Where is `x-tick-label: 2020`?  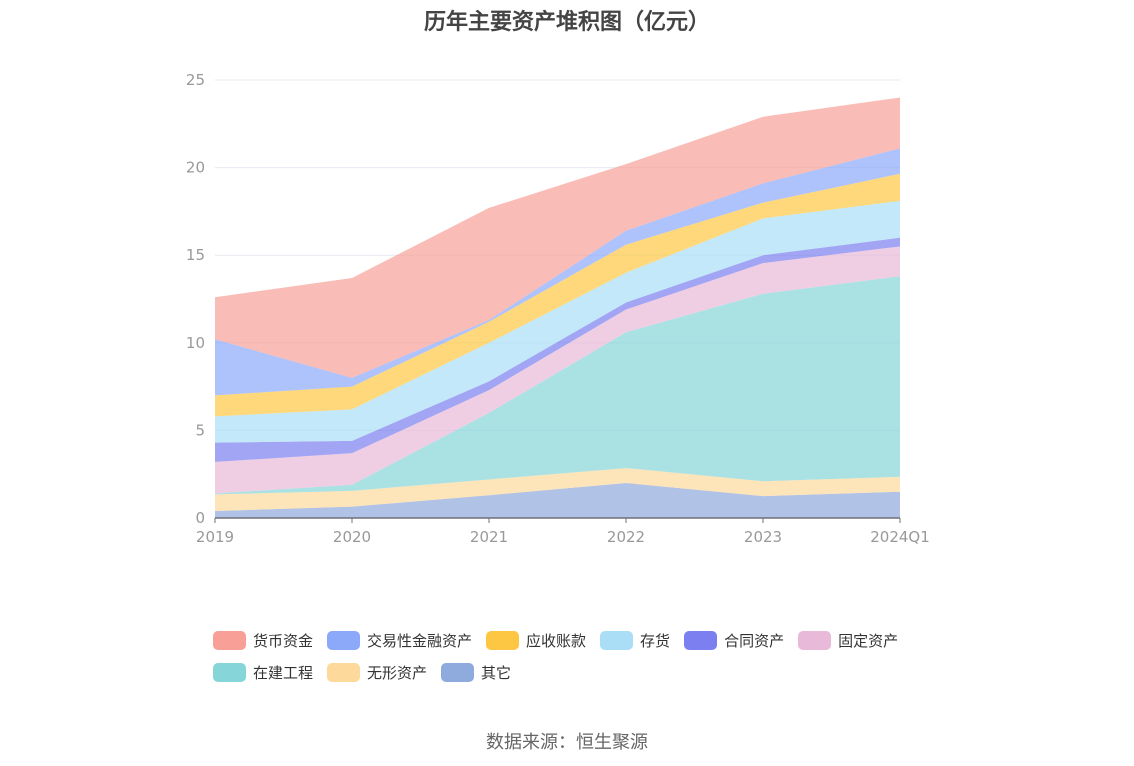
x-tick-label: 2020 is located at coordinates (352, 537).